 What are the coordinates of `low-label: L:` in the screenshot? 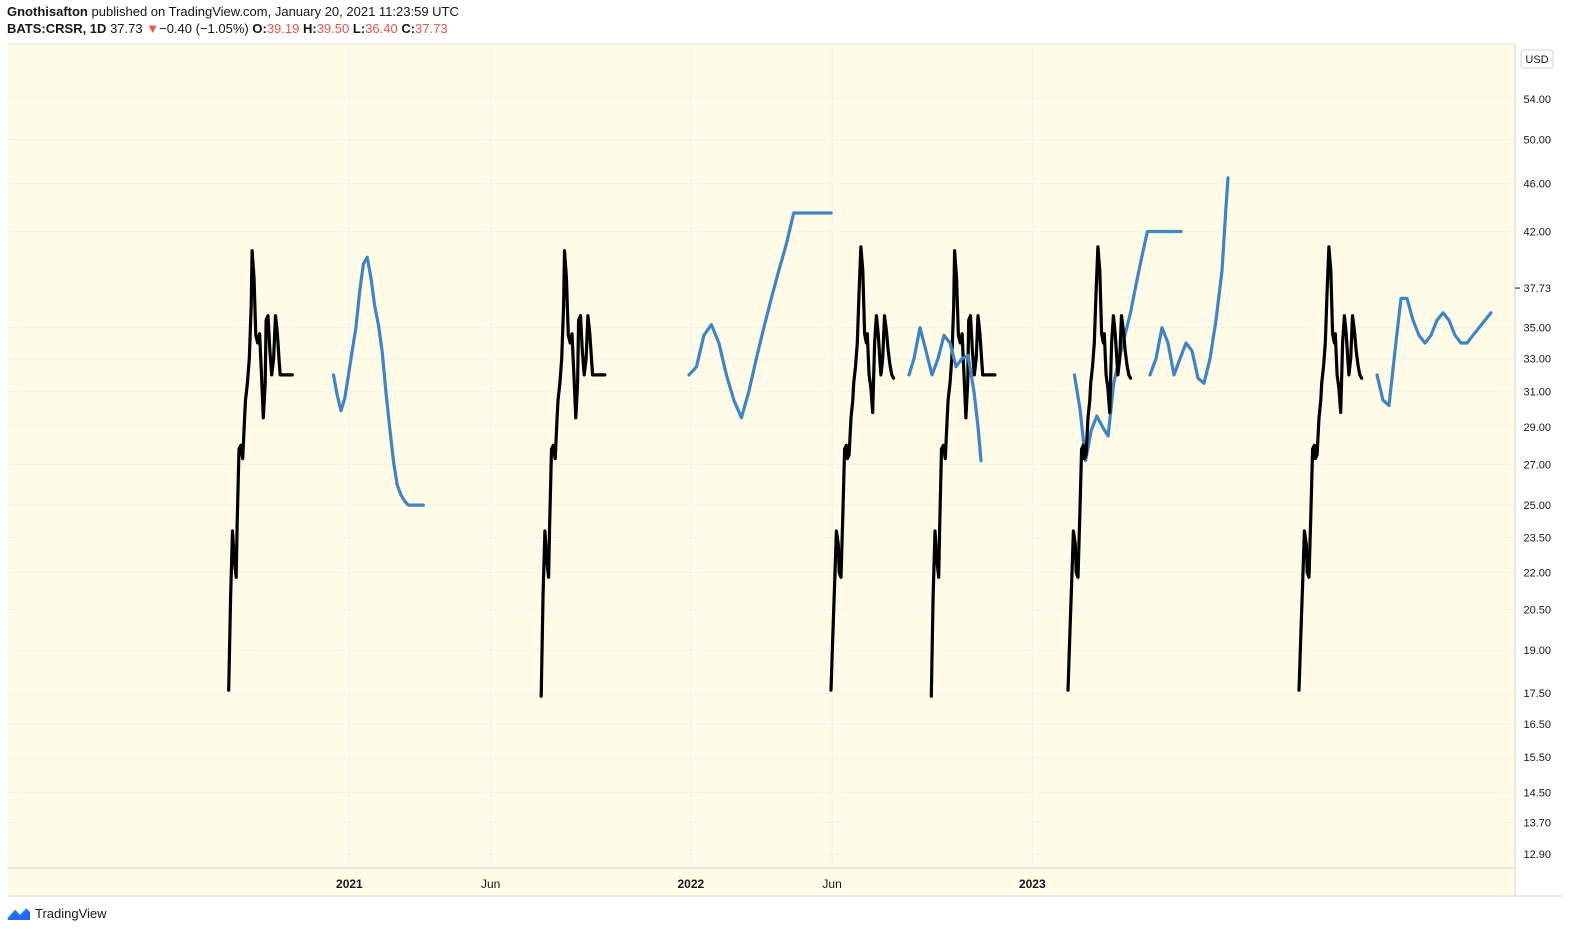 It's located at (359, 28).